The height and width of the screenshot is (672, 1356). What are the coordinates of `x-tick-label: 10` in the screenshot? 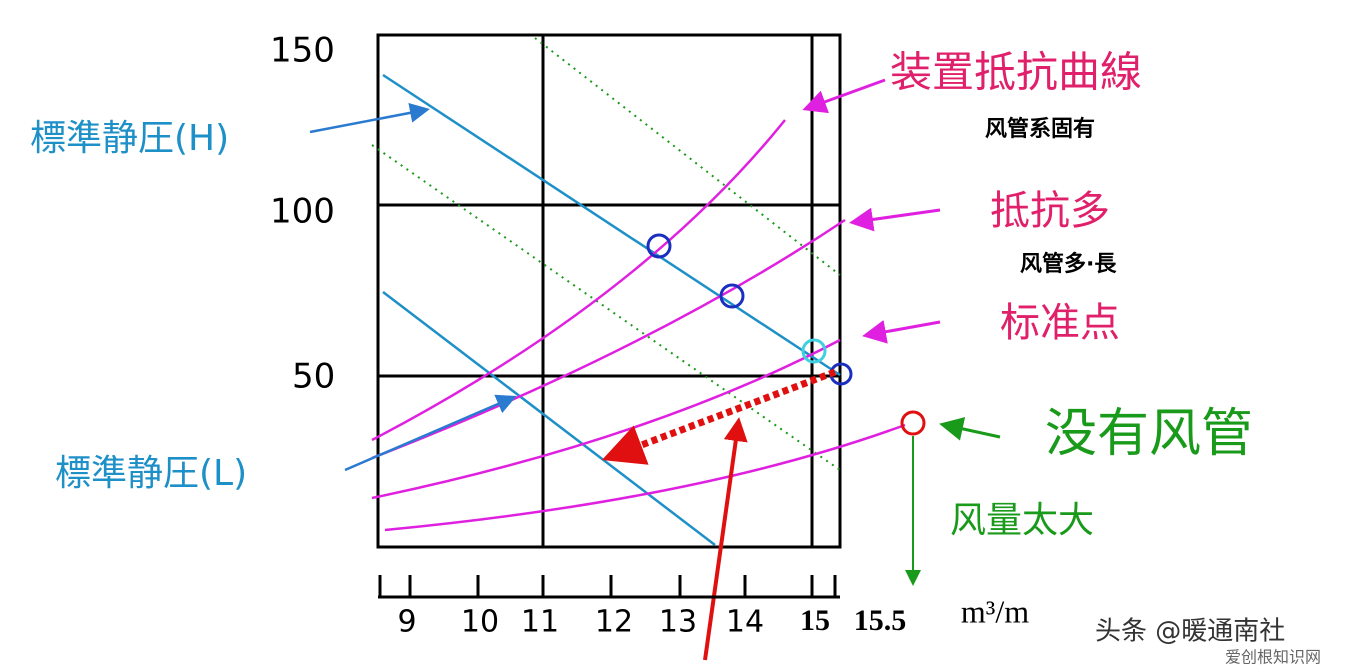 It's located at (480, 622).